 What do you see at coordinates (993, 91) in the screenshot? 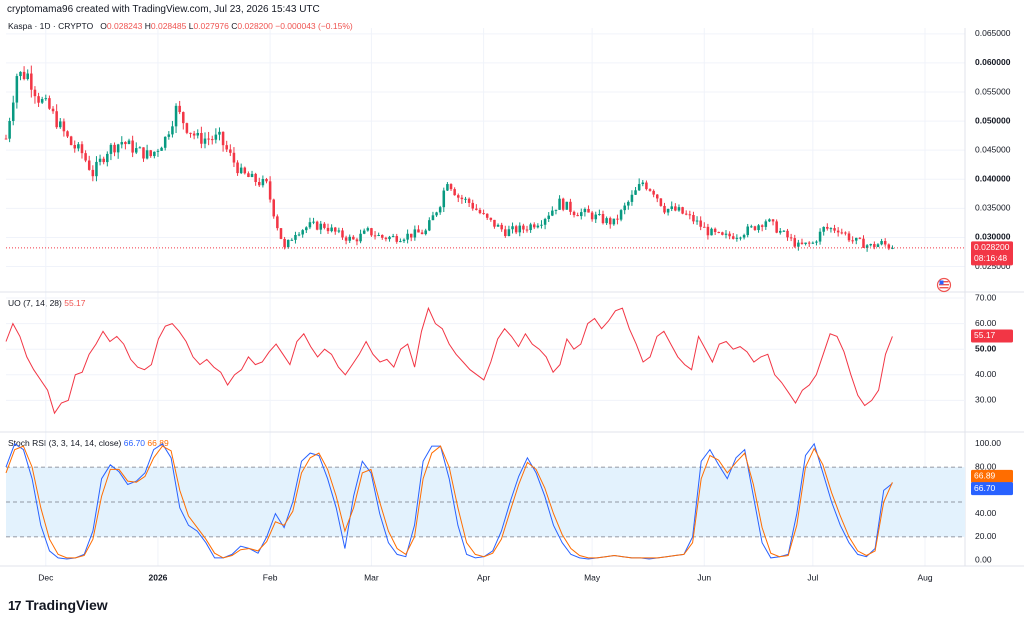
I see `price-tick-label: 0.055000` at bounding box center [993, 91].